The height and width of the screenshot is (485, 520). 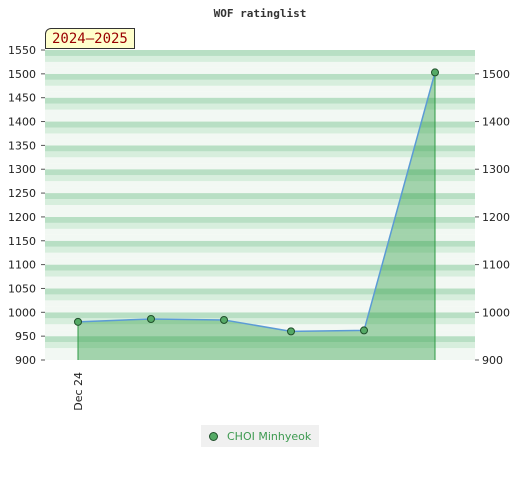 I want to click on legend-label: CHOI Minhyeok, so click(x=269, y=436).